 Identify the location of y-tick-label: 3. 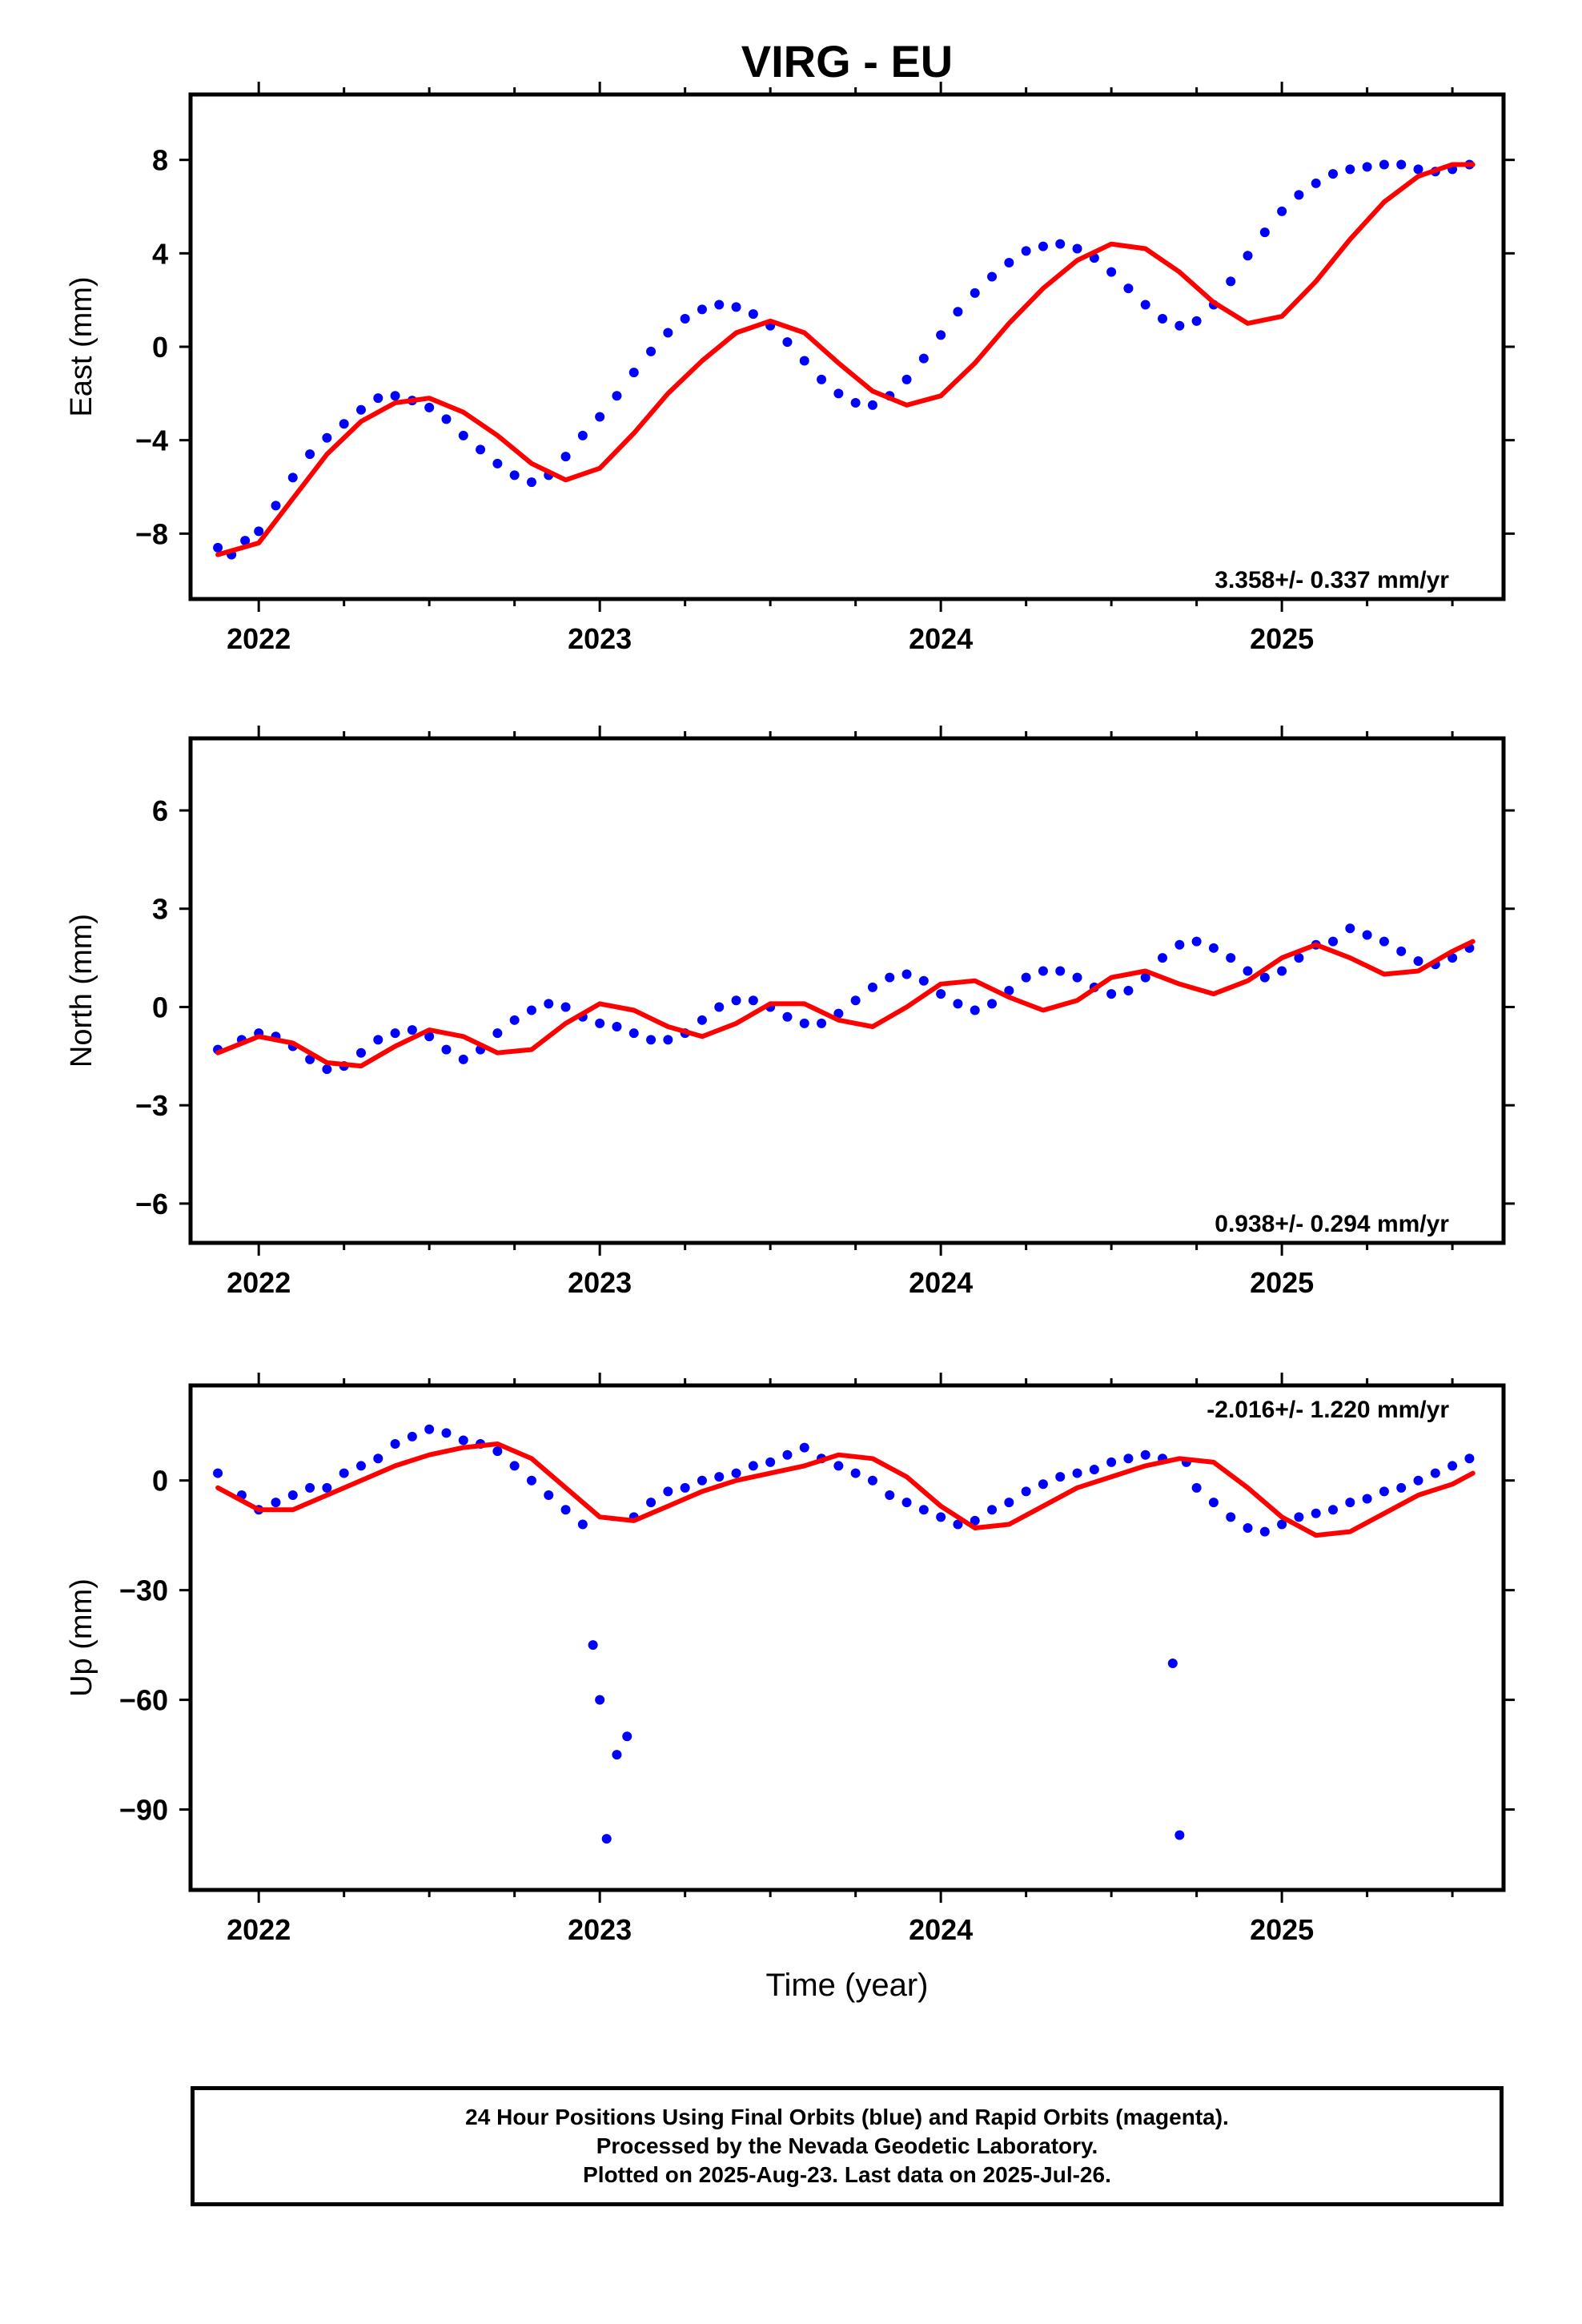
(160, 909).